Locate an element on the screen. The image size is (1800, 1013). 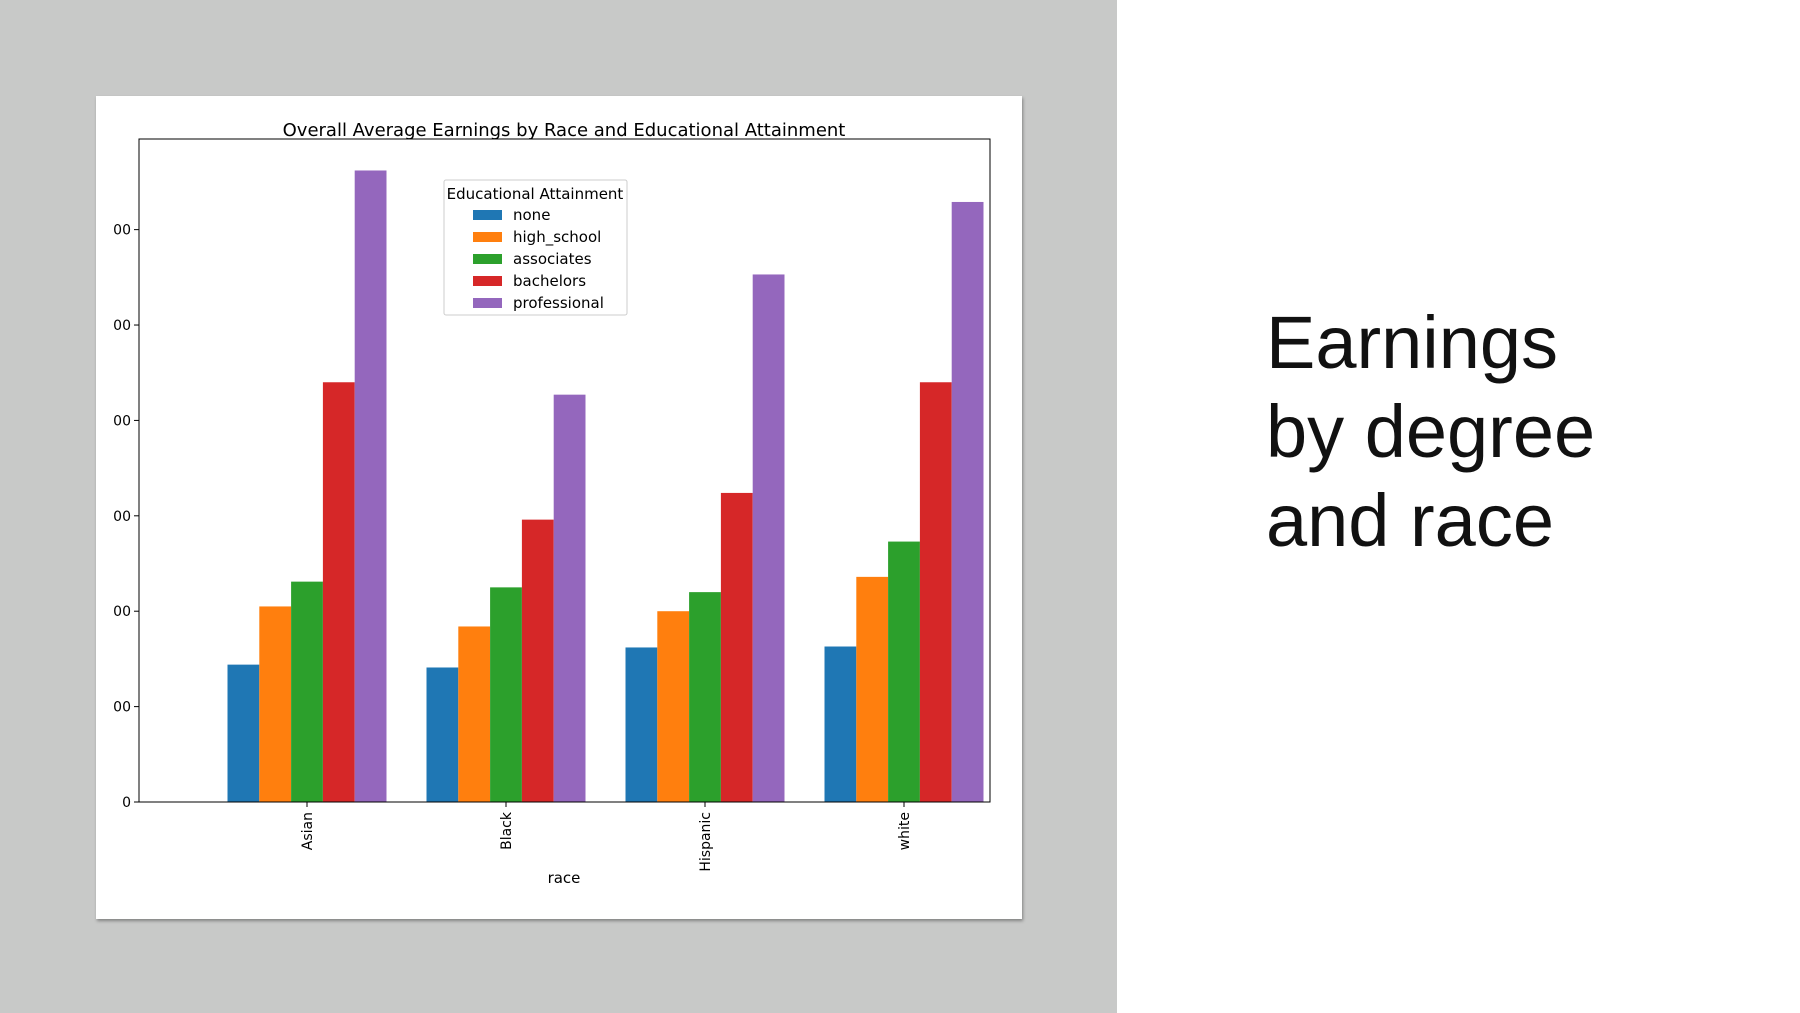
bar-asian-professional is located at coordinates (370, 486).